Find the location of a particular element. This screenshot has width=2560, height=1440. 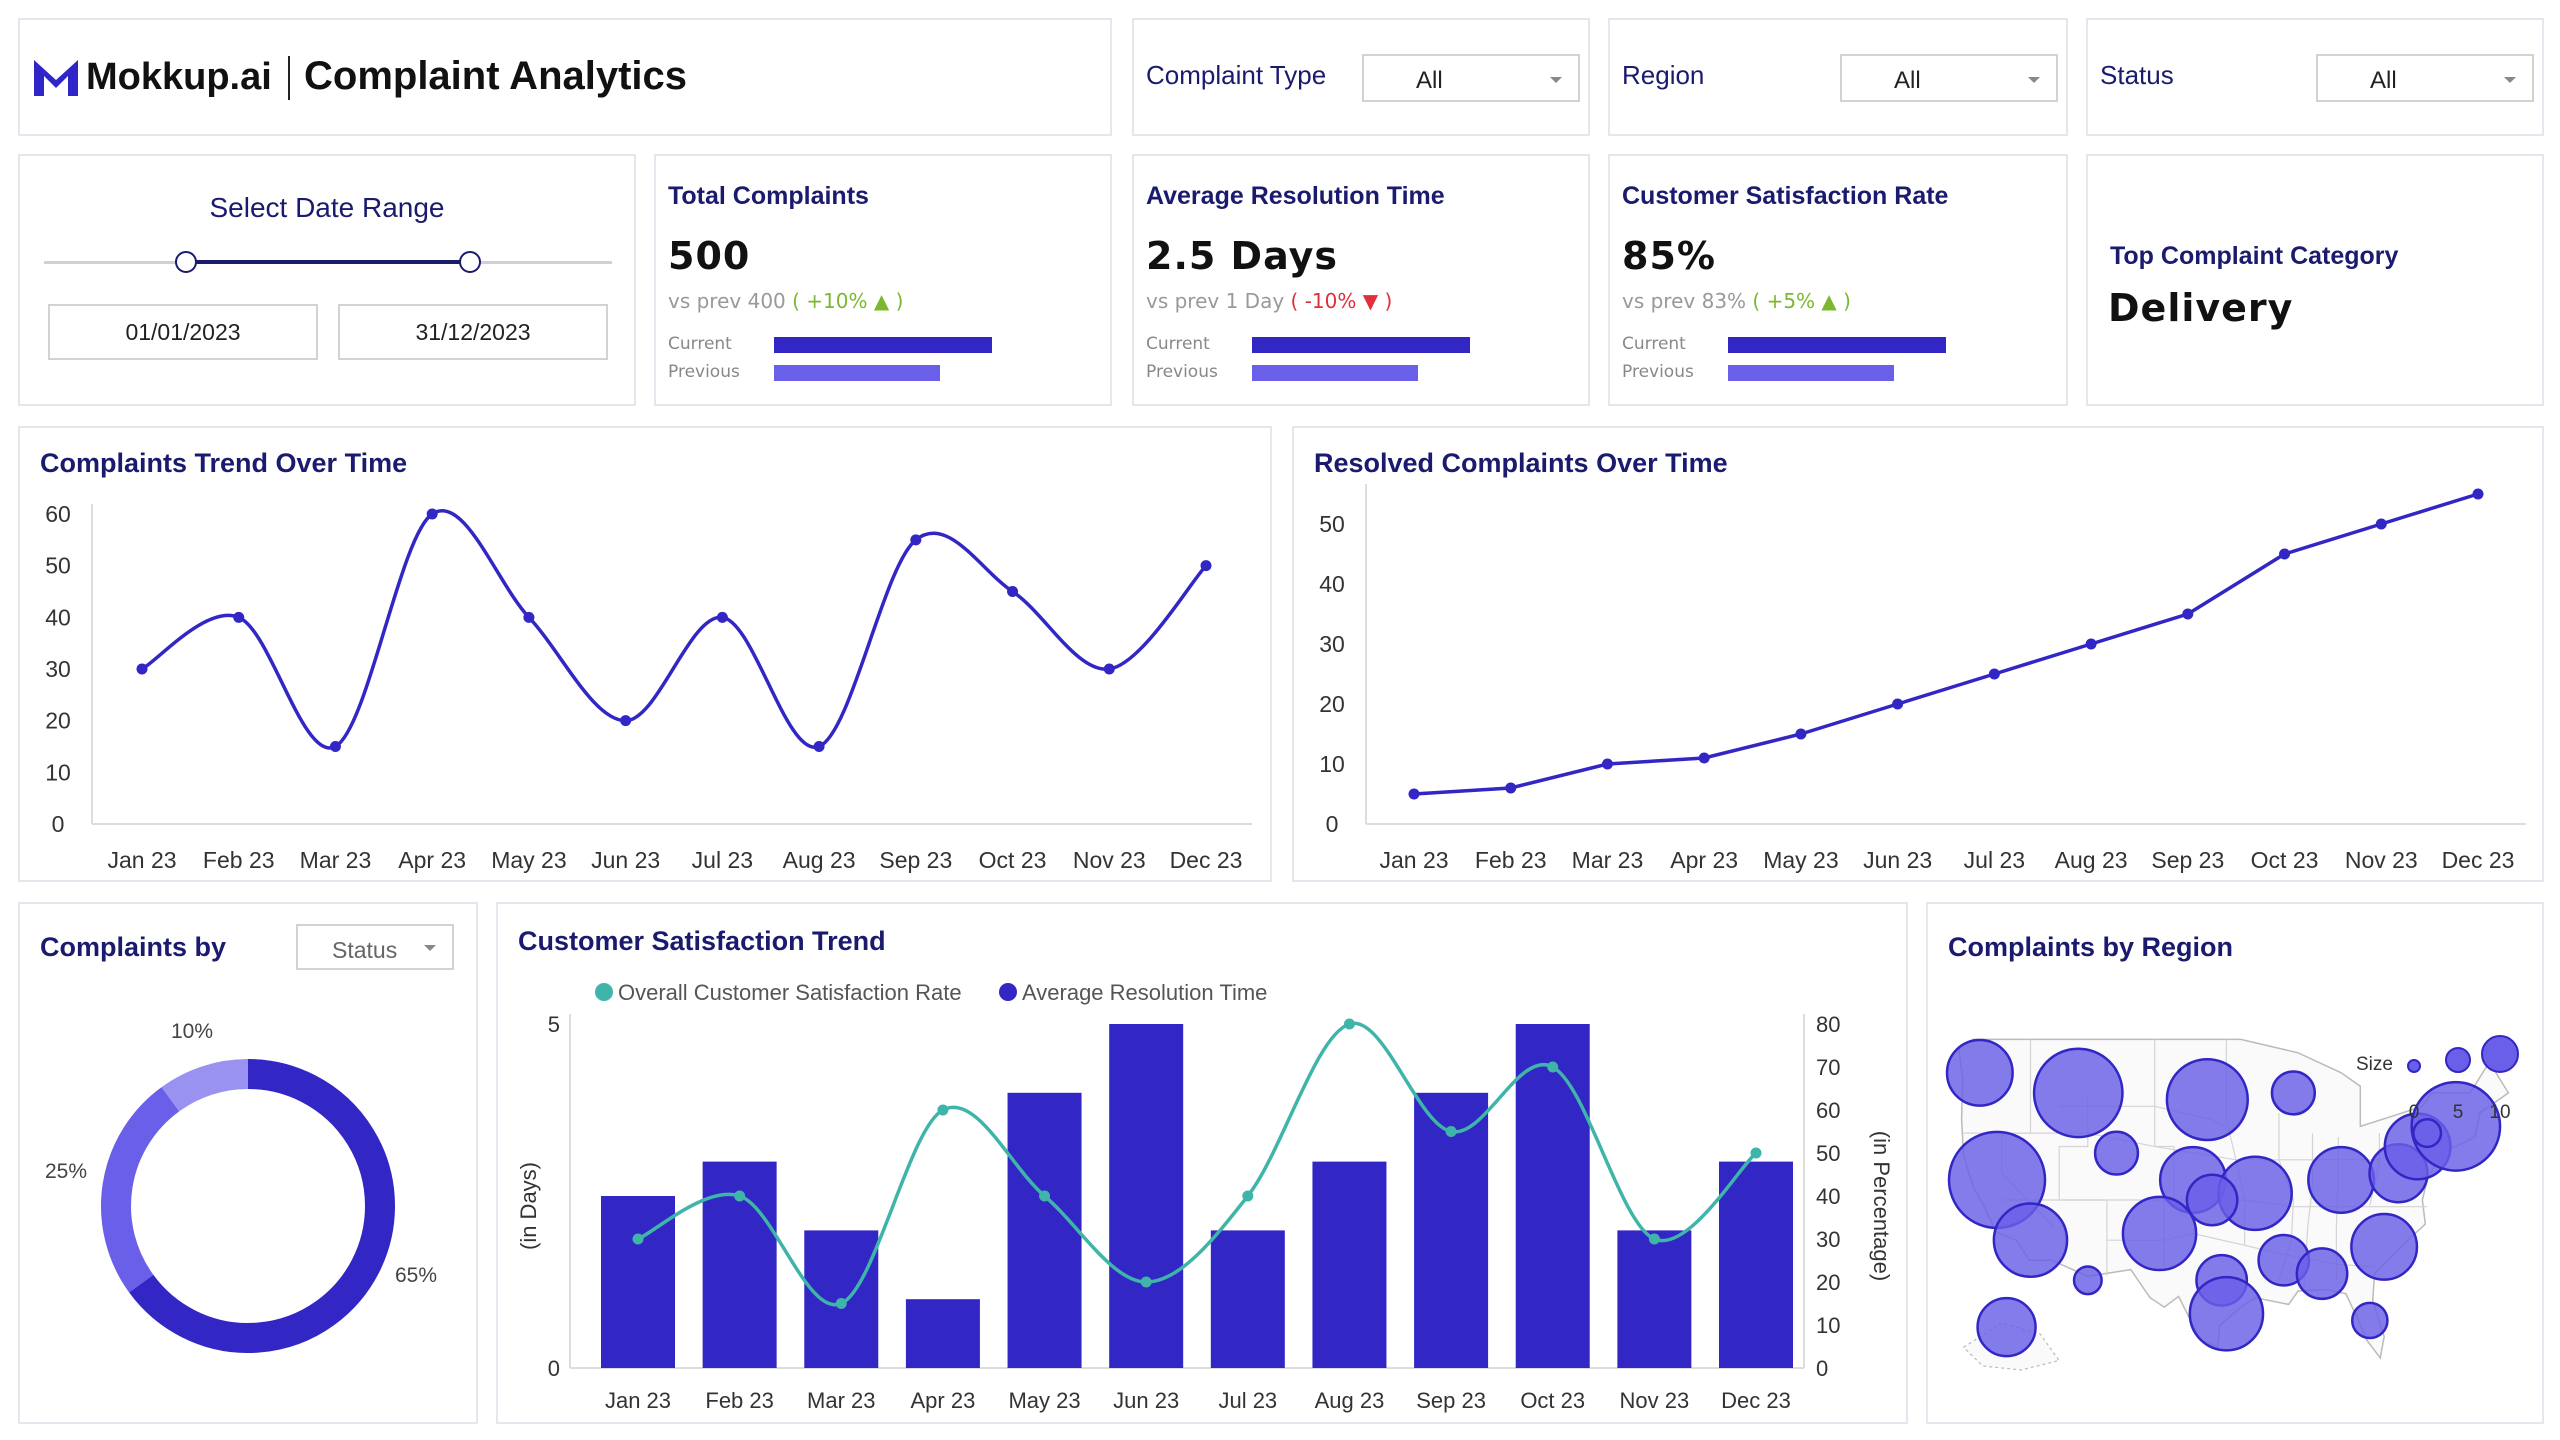

status-dropdown: All is located at coordinates (2425, 78).